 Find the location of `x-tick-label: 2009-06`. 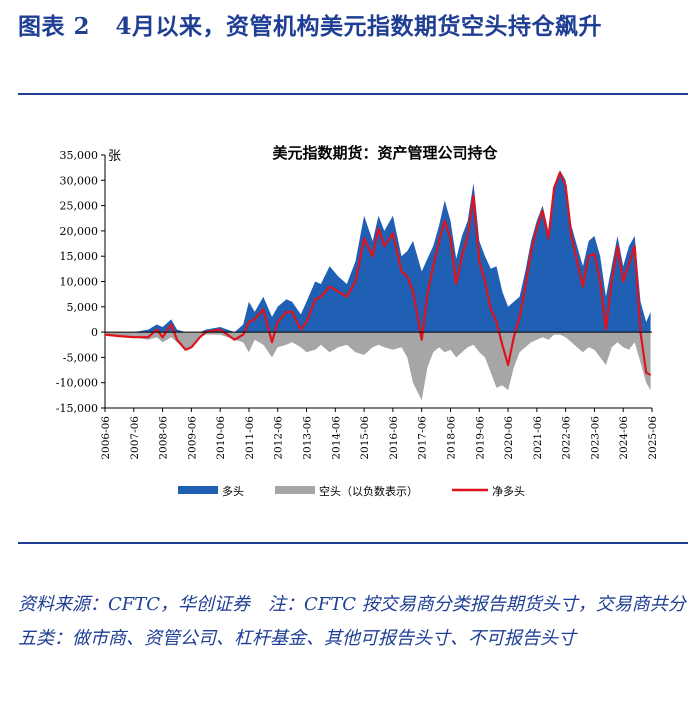

x-tick-label: 2009-06 is located at coordinates (192, 438).